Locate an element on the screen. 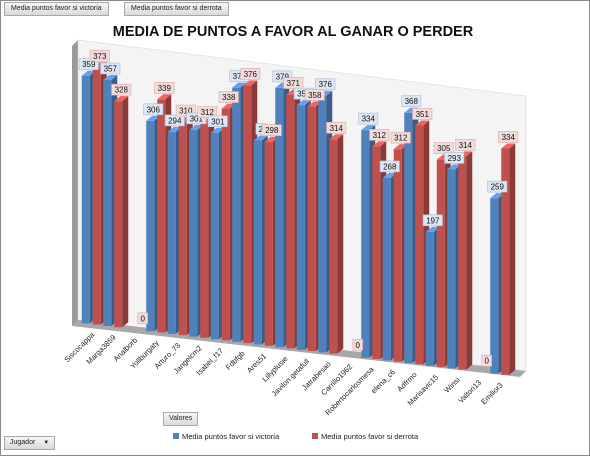  data-label: 268 is located at coordinates (390, 166).